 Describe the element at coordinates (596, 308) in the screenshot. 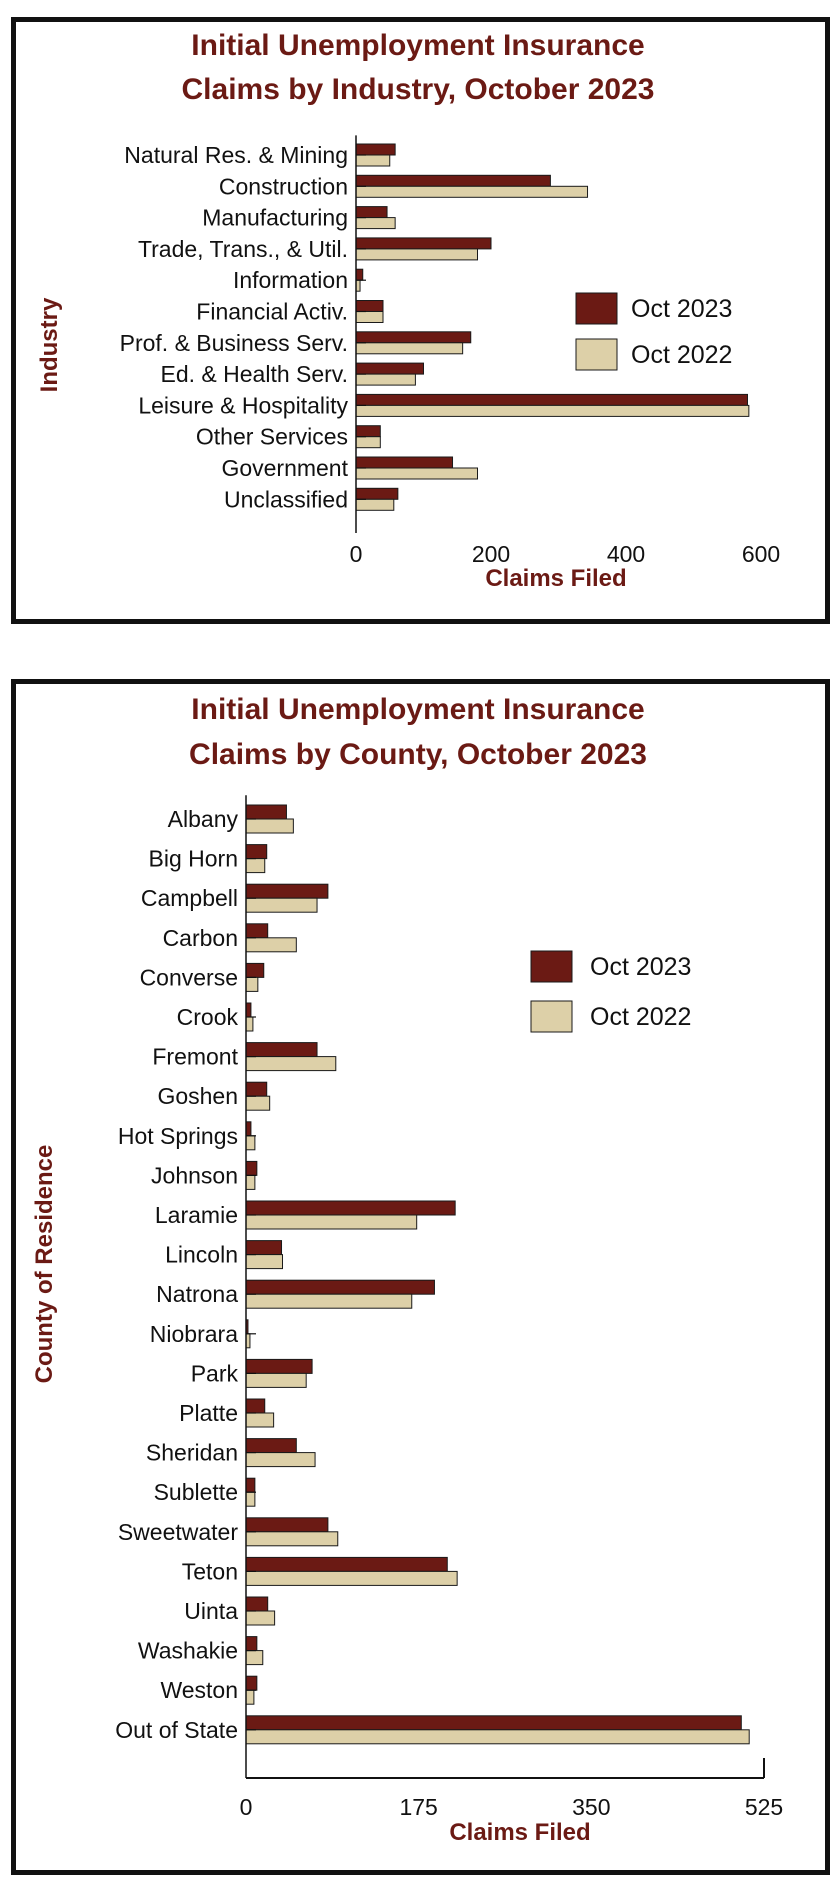

I see `industry-legend-swatch-oct-2023` at that location.